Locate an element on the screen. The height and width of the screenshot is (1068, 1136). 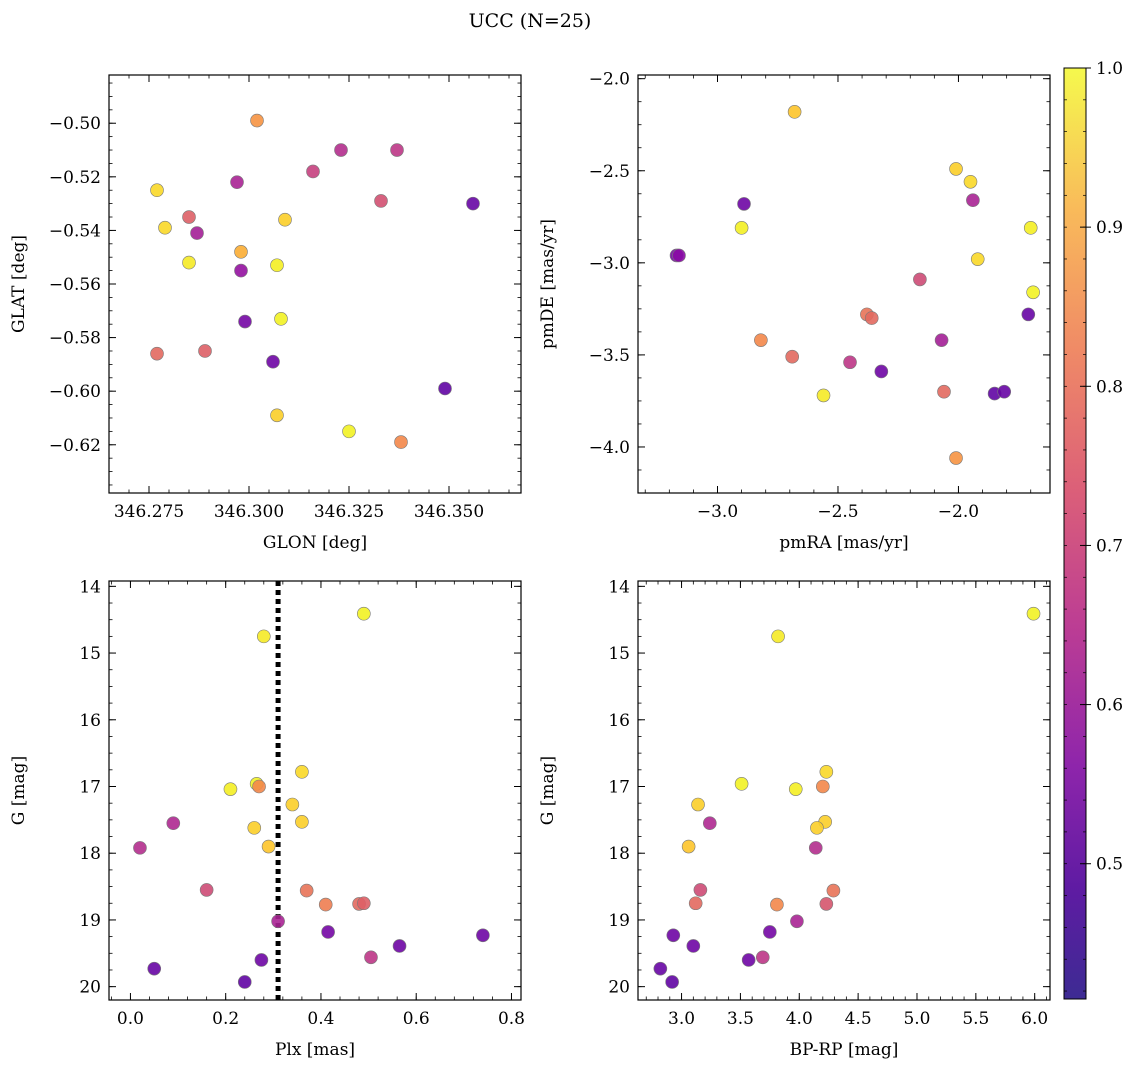
x-tick-label: 0.0 is located at coordinates (130, 1019).